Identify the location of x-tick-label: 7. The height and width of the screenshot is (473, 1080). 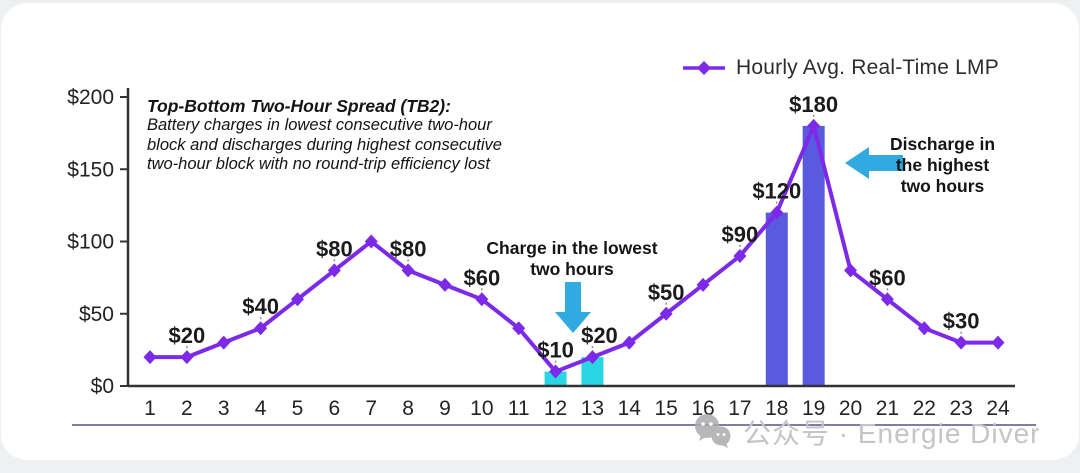
(371, 408).